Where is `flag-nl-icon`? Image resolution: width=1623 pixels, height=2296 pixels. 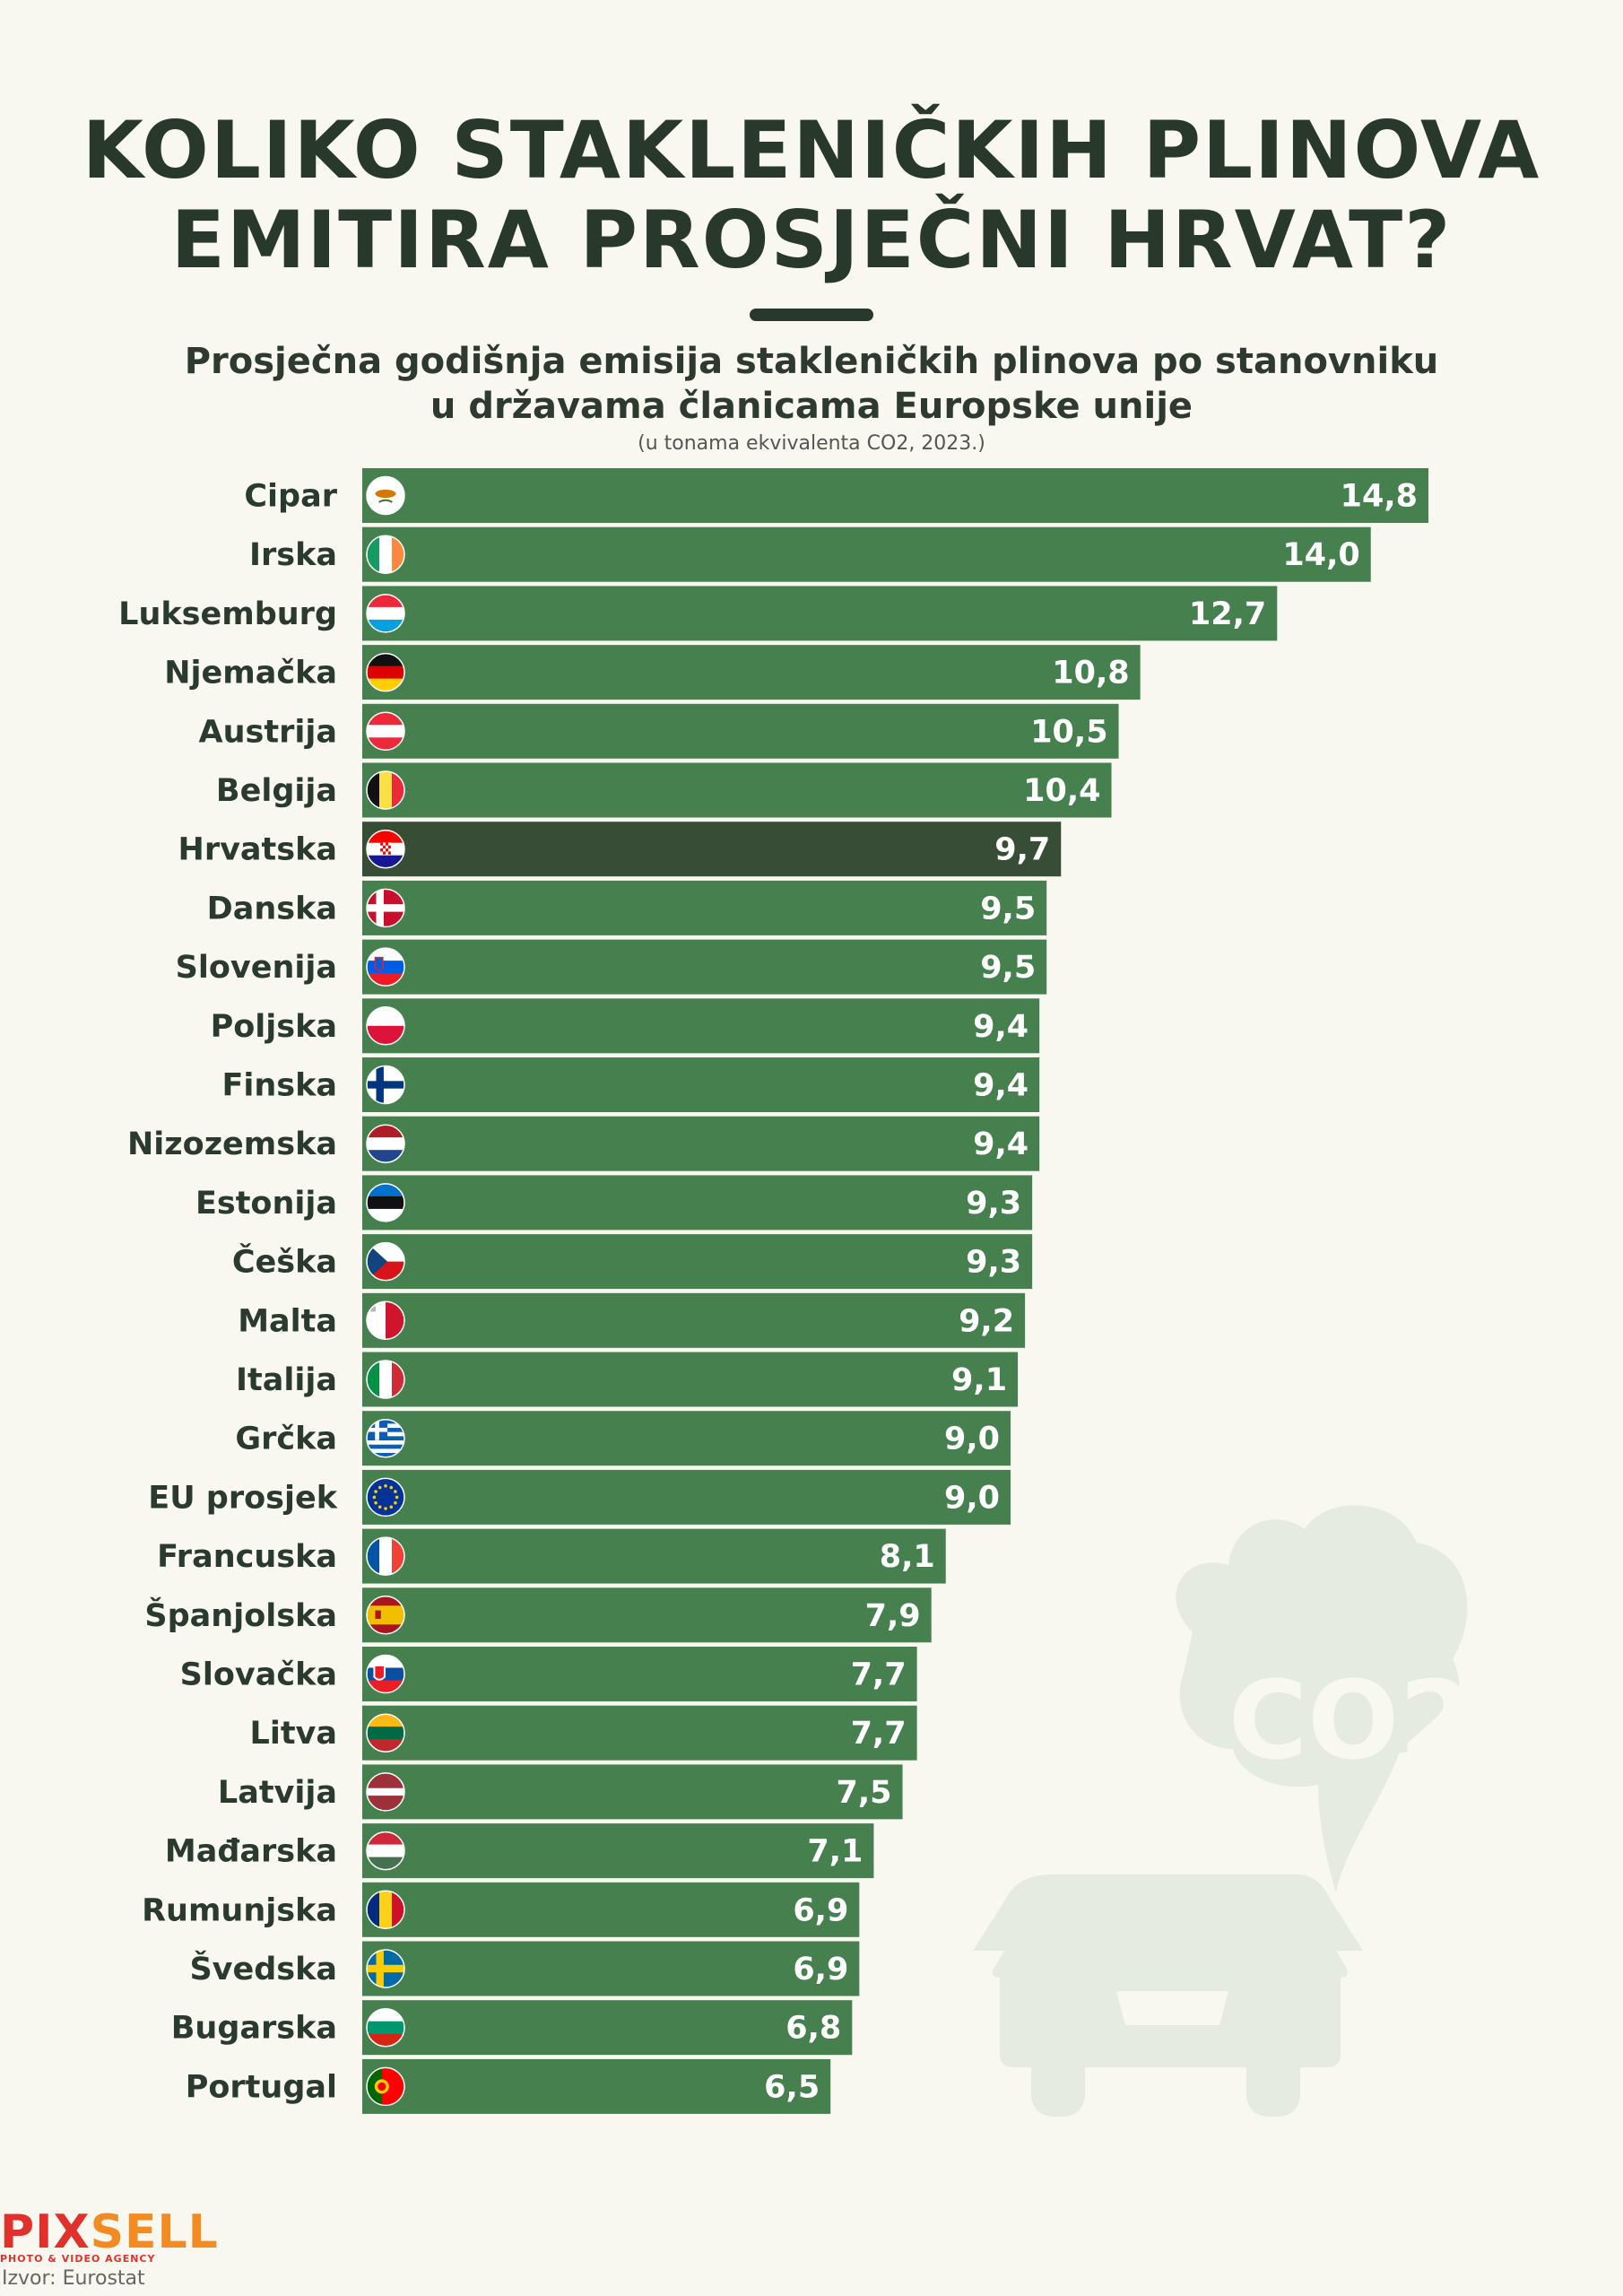
flag-nl-icon is located at coordinates (385, 1143).